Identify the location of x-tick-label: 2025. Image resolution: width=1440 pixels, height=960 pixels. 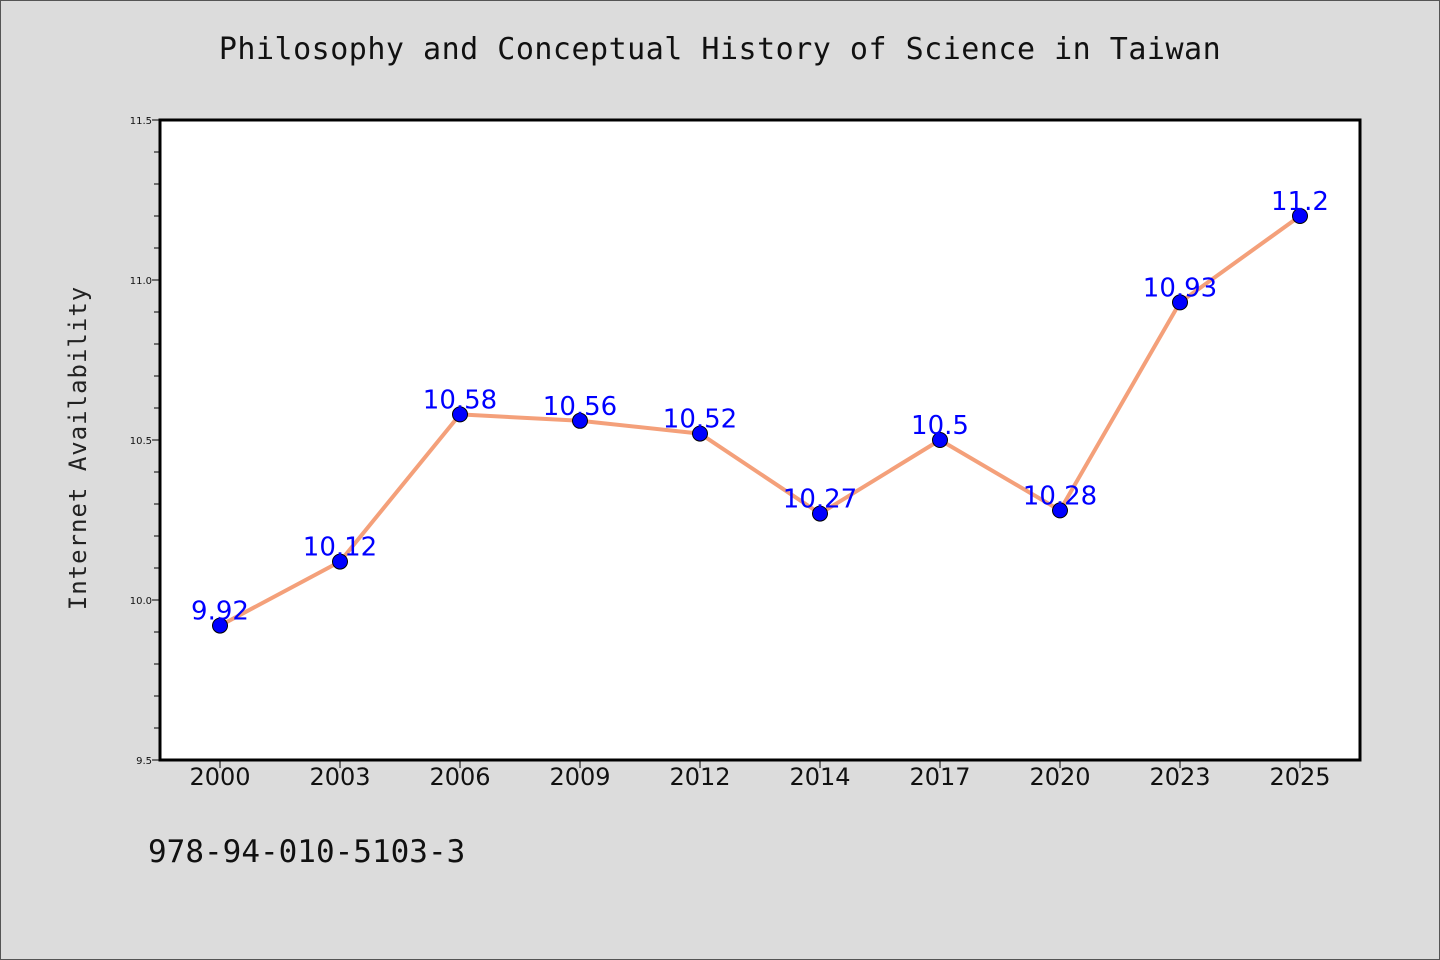
(1299, 777).